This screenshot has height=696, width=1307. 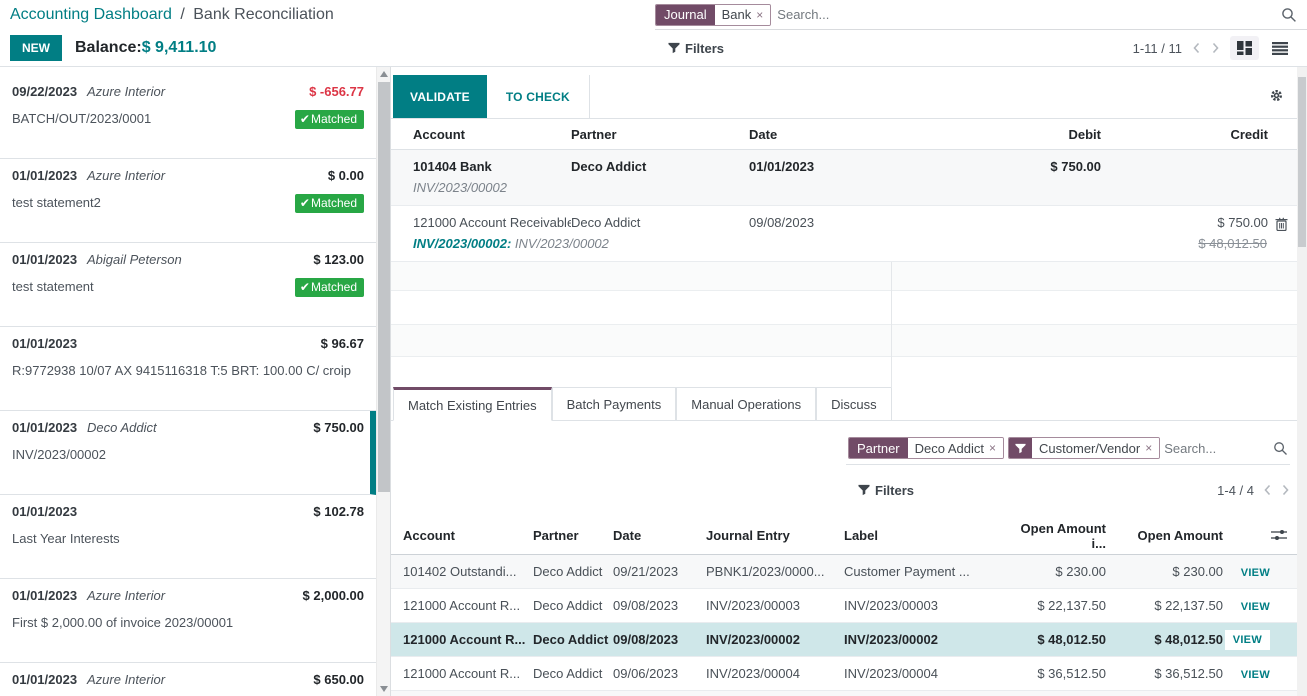 What do you see at coordinates (1085, 134) in the screenshot?
I see `column-debit: Debit` at bounding box center [1085, 134].